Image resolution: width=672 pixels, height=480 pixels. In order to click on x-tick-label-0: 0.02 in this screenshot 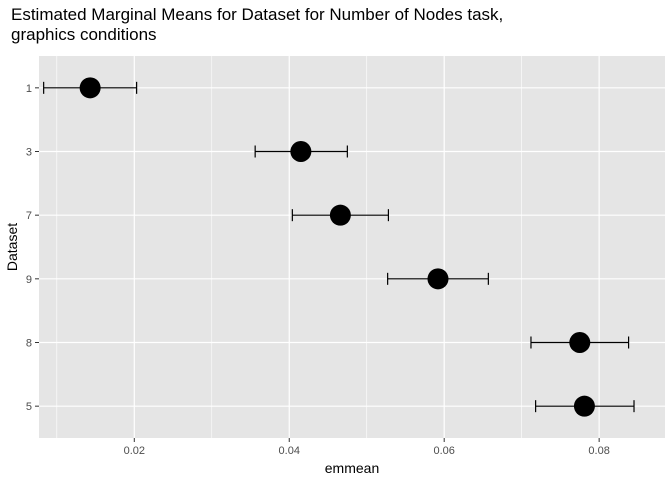, I will do `click(134, 451)`.